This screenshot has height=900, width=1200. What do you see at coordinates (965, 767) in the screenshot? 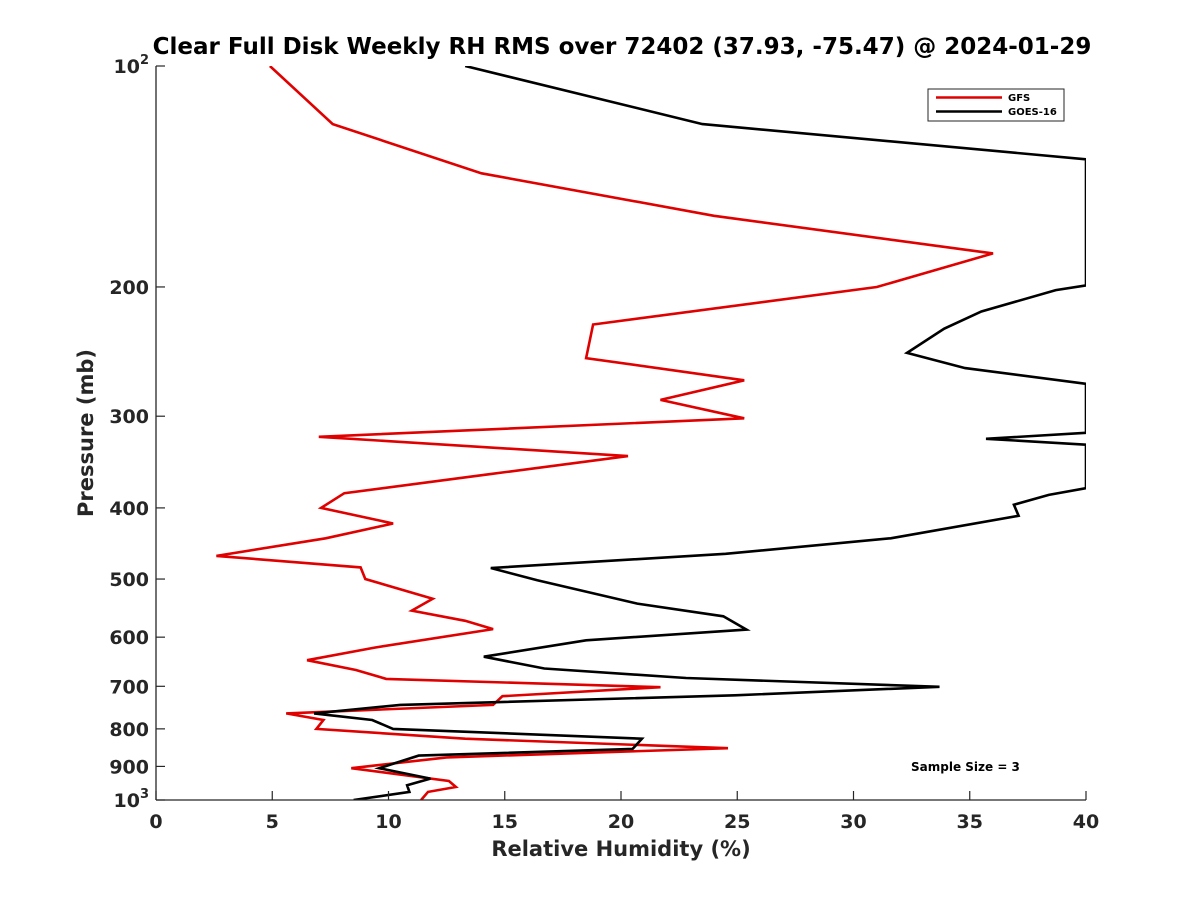
I see `sample-size-annotation: Sample Size = 3` at bounding box center [965, 767].